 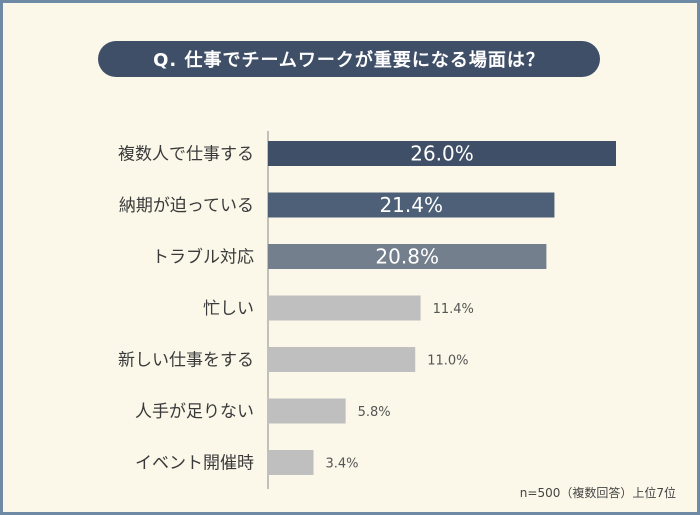 What do you see at coordinates (186, 155) in the screenshot?
I see `category-label: 複数人で仕事する` at bounding box center [186, 155].